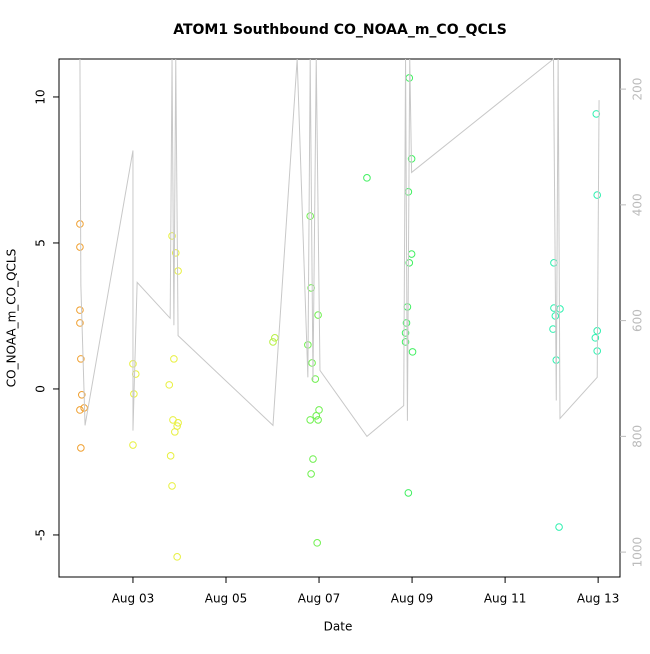  Describe the element at coordinates (638, 89) in the screenshot. I see `y2-tick-label: 200` at that location.